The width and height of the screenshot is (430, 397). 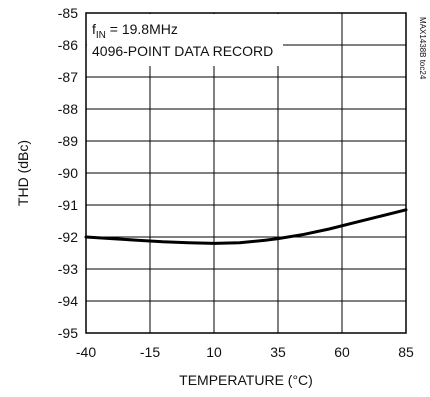 What do you see at coordinates (342, 352) in the screenshot?
I see `x-tick-label: 60` at bounding box center [342, 352].